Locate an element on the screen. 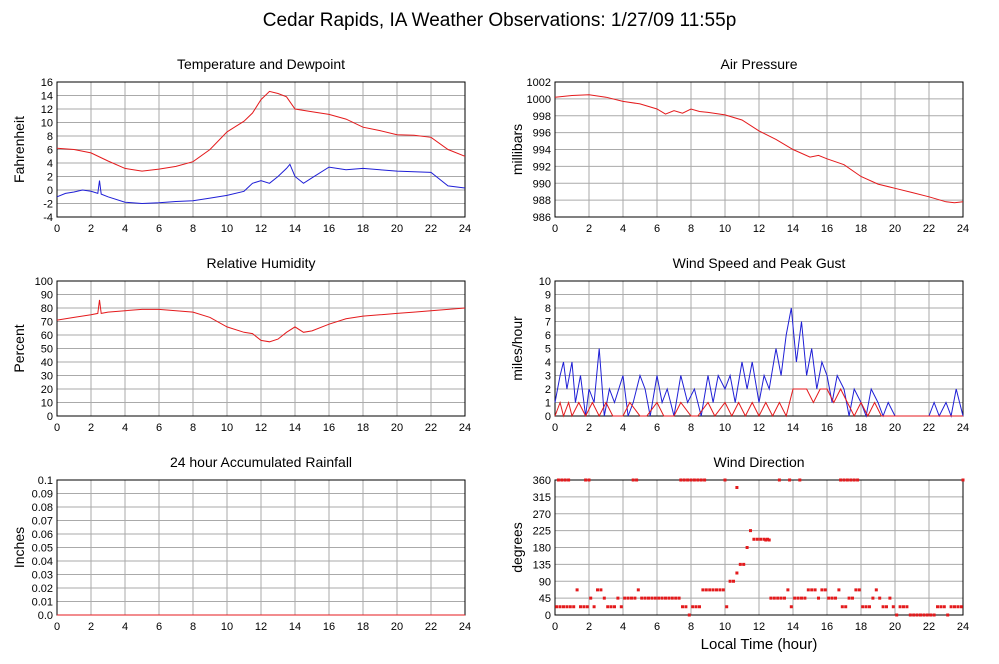 This screenshot has height=664, width=999. y-tick-label: 0.03 is located at coordinates (42, 576).